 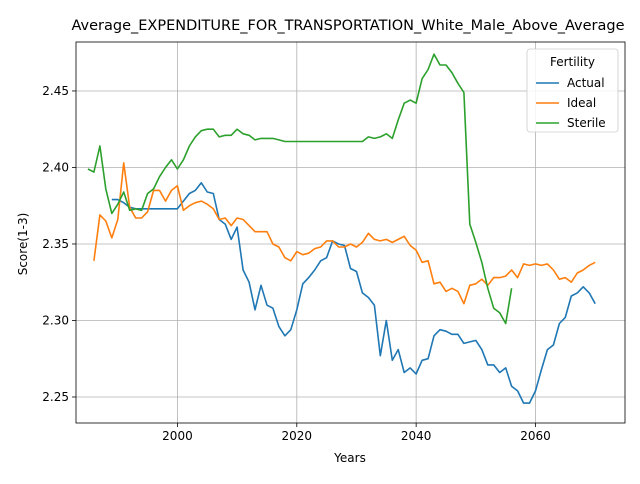 What do you see at coordinates (55, 91) in the screenshot?
I see `y-tick-label: 2.45` at bounding box center [55, 91].